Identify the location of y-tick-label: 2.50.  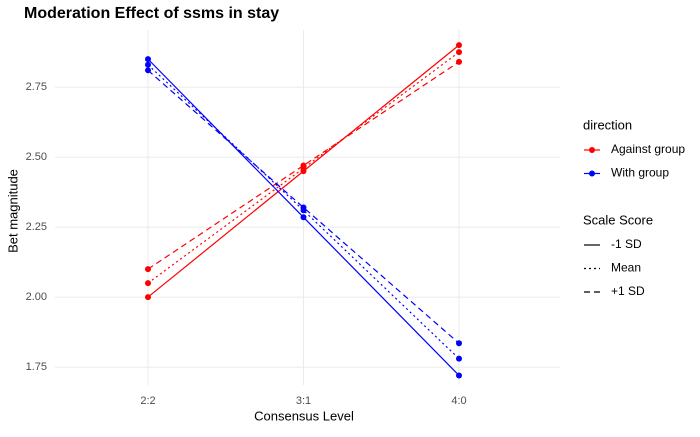
(36, 157).